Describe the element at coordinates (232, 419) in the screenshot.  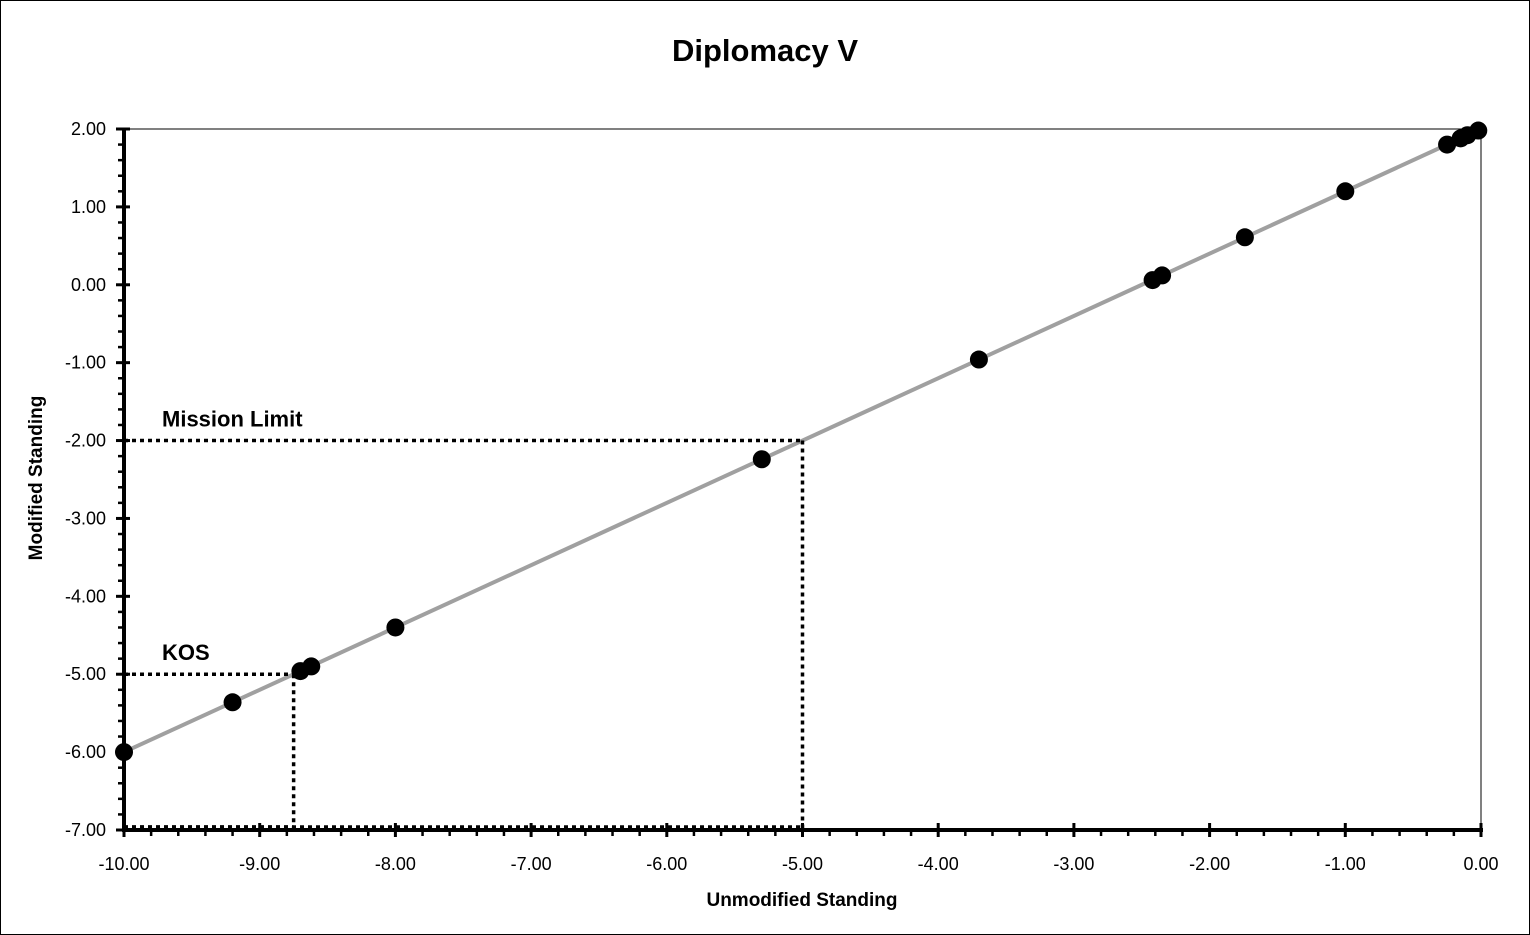
I see `annotation-label: Mission Limit` at that location.